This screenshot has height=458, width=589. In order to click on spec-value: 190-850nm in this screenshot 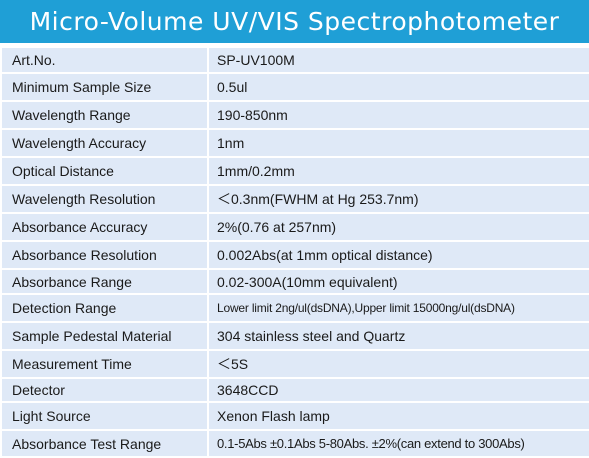, I will do `click(398, 115)`.